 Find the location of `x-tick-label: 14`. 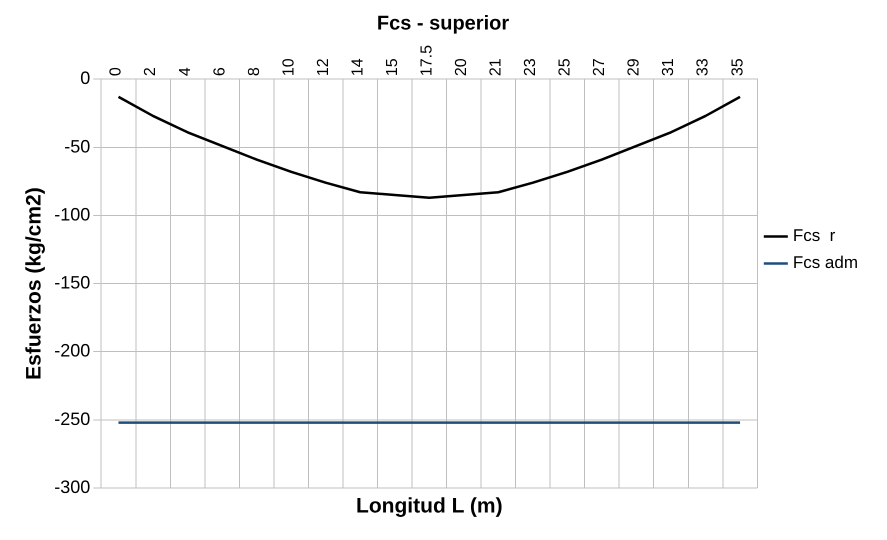

x-tick-label: 14 is located at coordinates (357, 67).